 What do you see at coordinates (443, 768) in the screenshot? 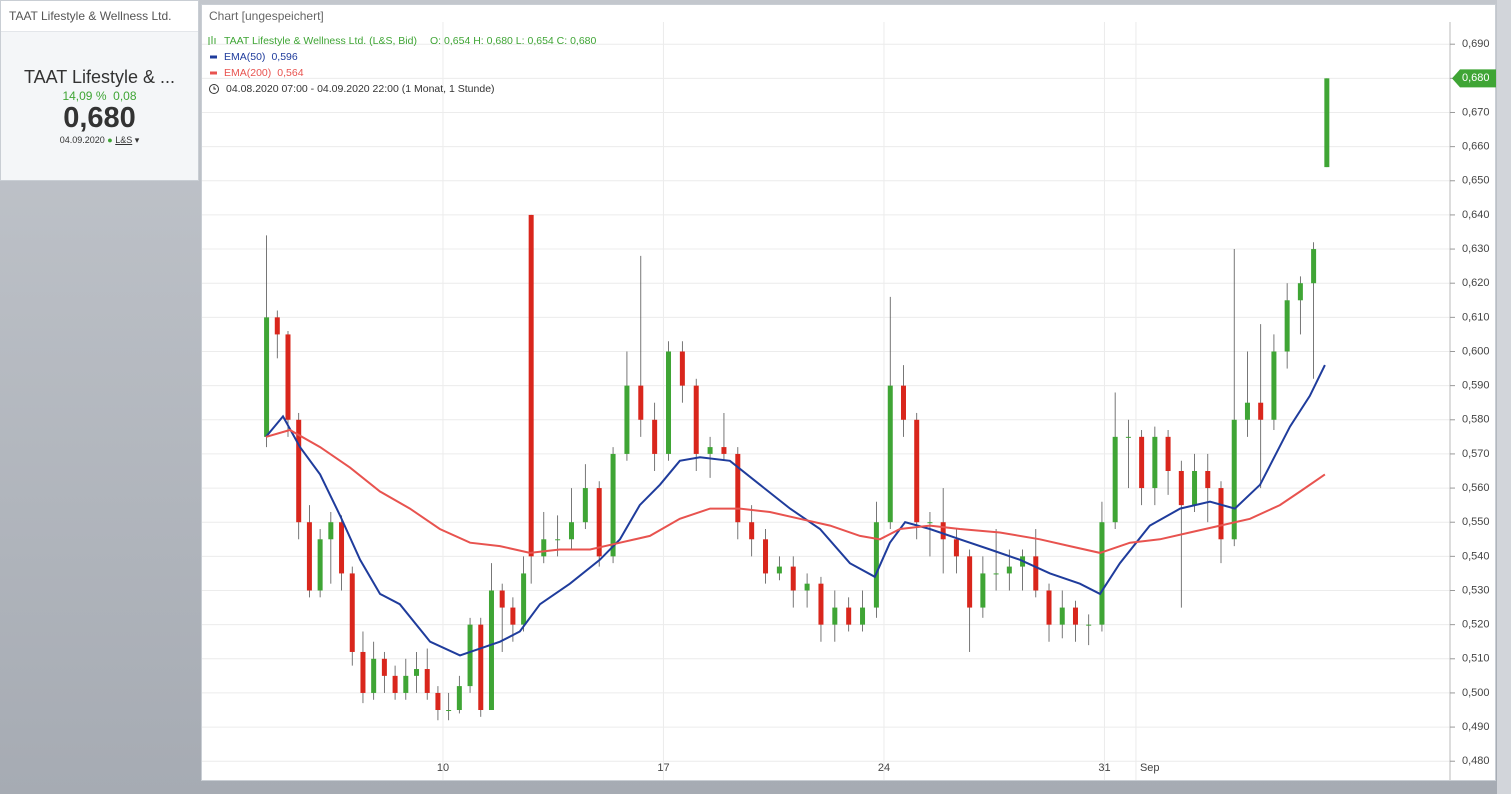
I see `x-tick-label: 10` at bounding box center [443, 768].